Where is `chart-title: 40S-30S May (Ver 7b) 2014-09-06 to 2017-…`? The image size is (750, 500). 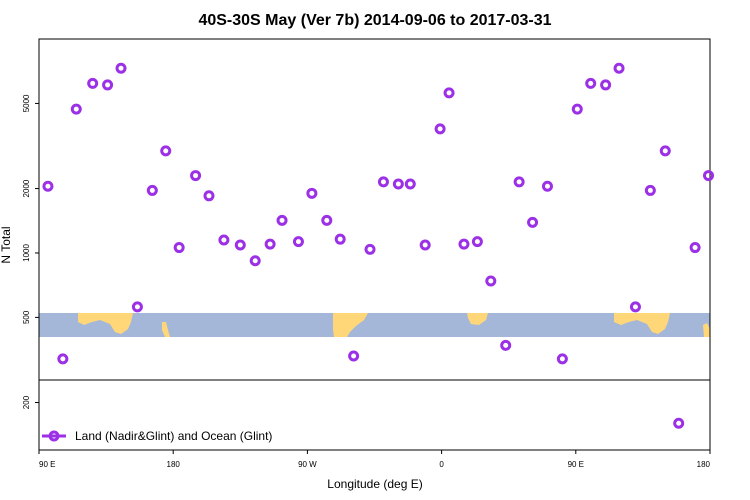
chart-title: 40S-30S May (Ver 7b) 2014-09-06 to 2017-… is located at coordinates (374, 20).